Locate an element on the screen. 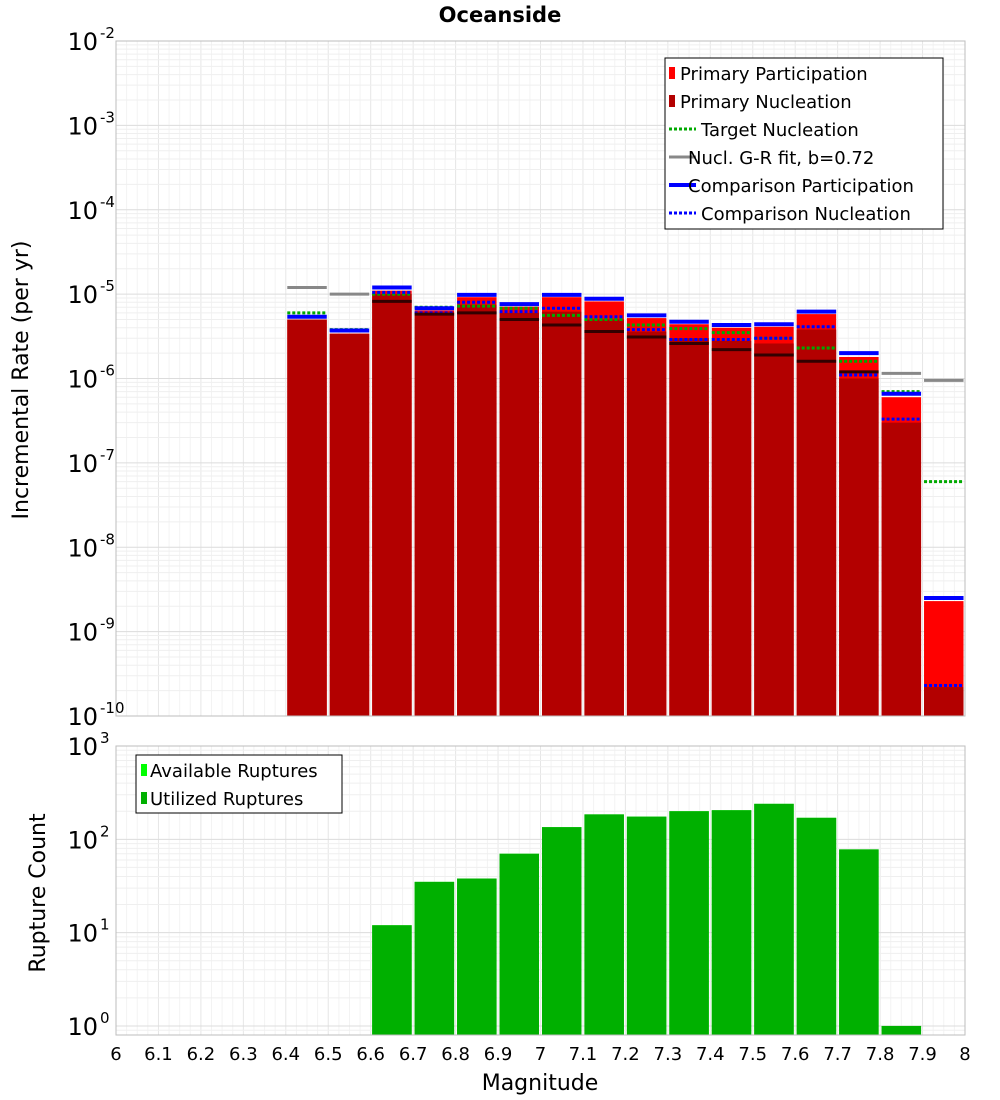  bottom-legend: Available Ruptures Utilized Ruptures is located at coordinates (239, 784).